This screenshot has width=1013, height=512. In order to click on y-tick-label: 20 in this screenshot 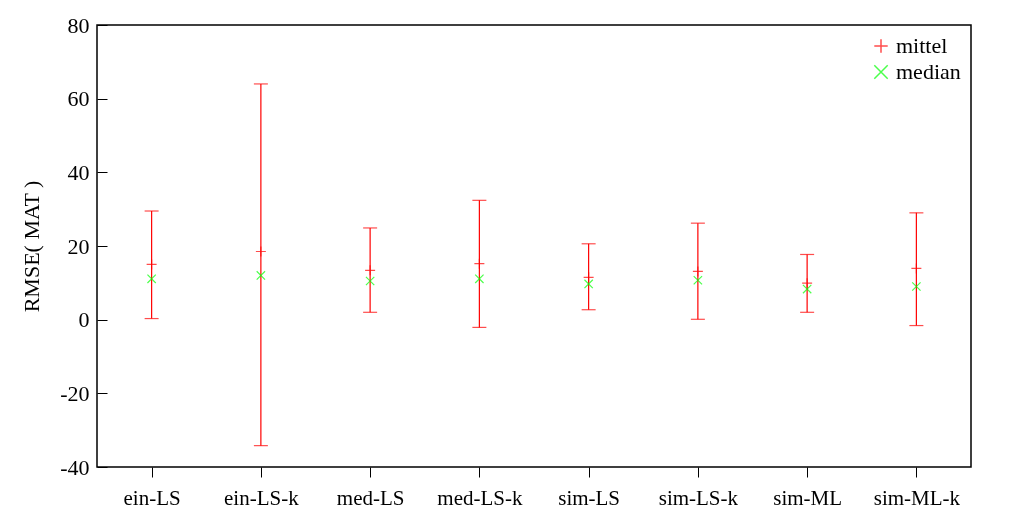, I will do `click(78, 246)`.